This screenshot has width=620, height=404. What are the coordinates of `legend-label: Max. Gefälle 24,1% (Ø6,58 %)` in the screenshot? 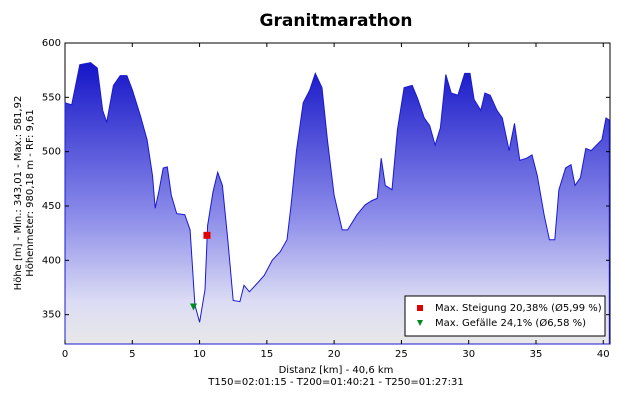 It's located at (510, 323).